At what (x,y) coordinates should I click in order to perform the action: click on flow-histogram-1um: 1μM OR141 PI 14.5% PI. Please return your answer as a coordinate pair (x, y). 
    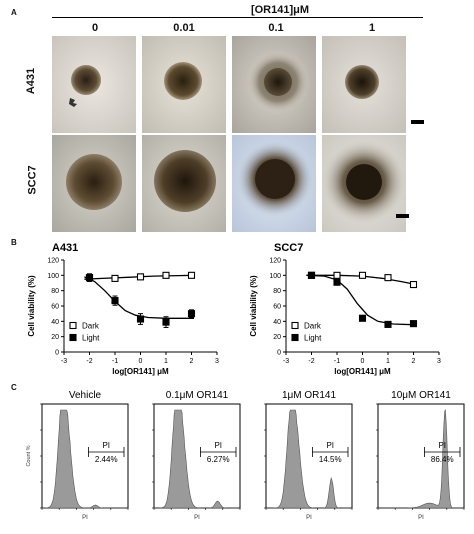
    Looking at the image, I should click on (308, 455).